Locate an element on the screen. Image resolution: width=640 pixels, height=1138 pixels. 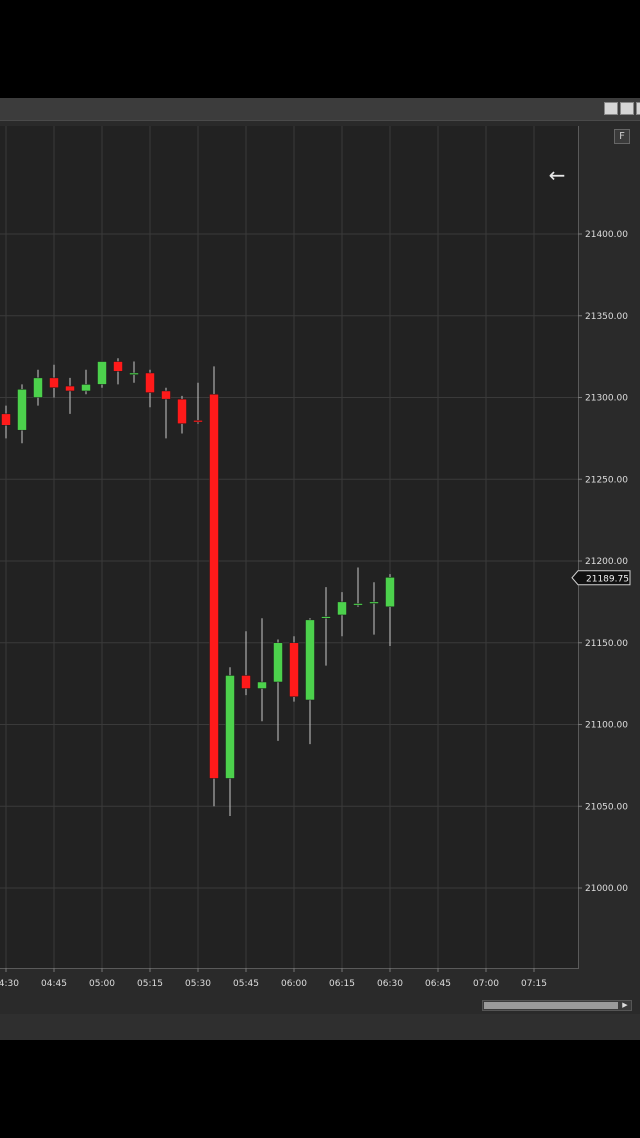
y-tick-label: 21050.00 is located at coordinates (606, 807).